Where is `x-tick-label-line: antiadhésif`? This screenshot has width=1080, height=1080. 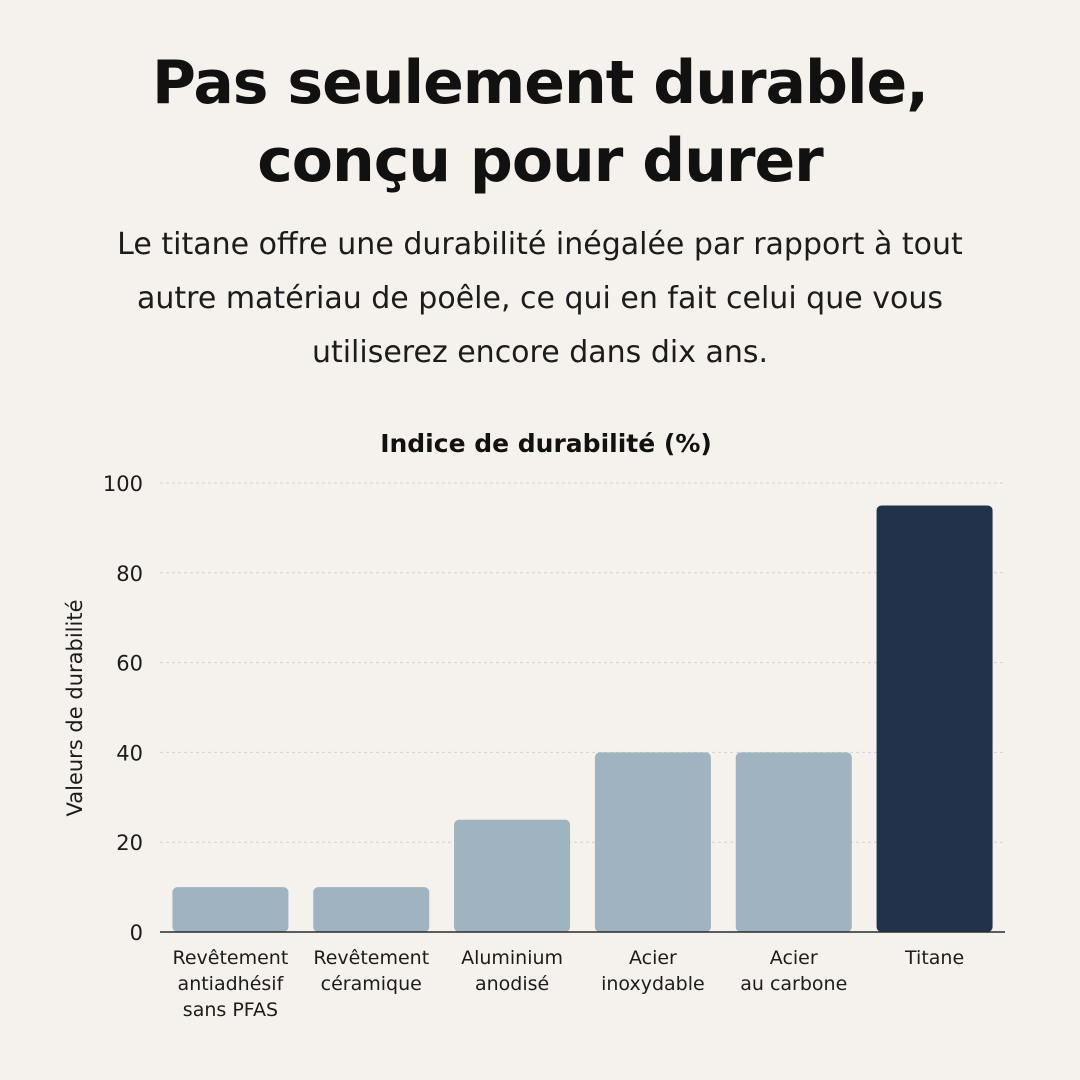
x-tick-label-line: antiadhésif is located at coordinates (231, 984).